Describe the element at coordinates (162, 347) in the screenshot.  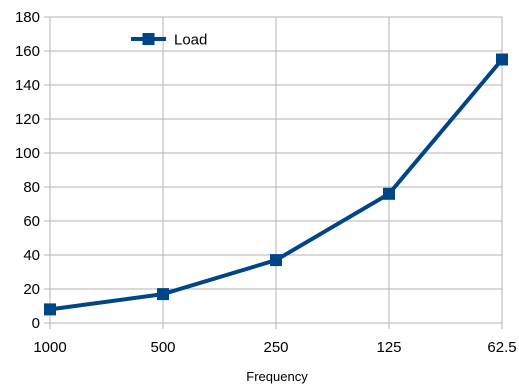
I see `x-tick-label: 500` at that location.